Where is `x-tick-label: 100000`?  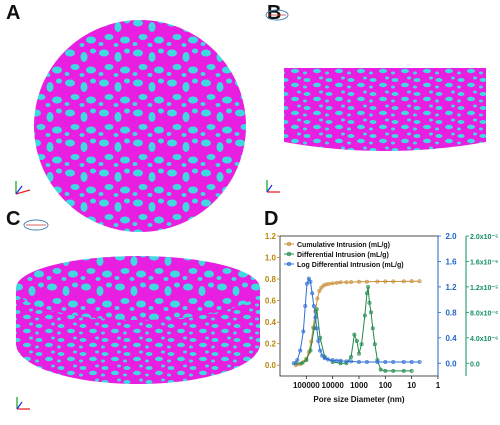 x-tick-label: 100000 is located at coordinates (306, 385).